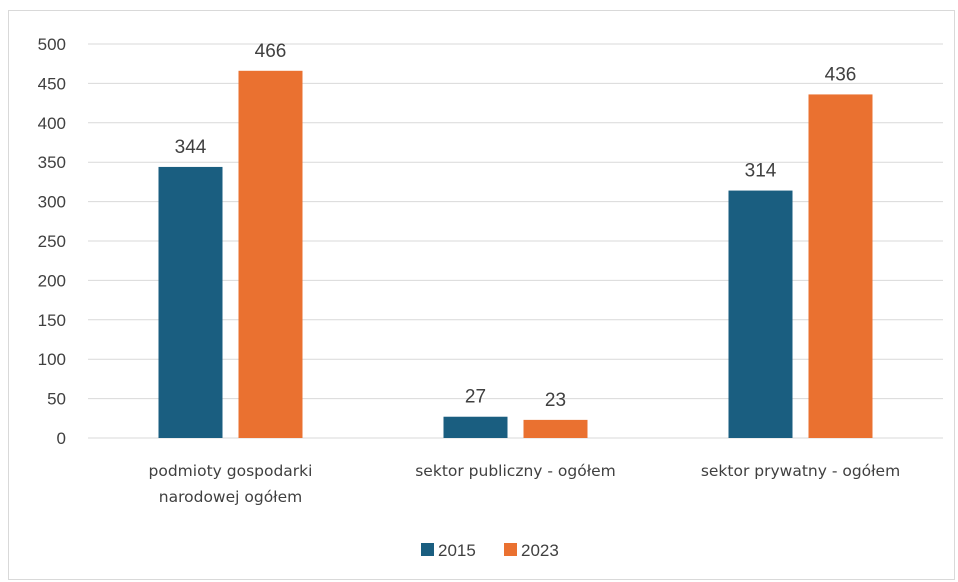 The image size is (958, 582). I want to click on y-tick-label: 200, so click(52, 280).